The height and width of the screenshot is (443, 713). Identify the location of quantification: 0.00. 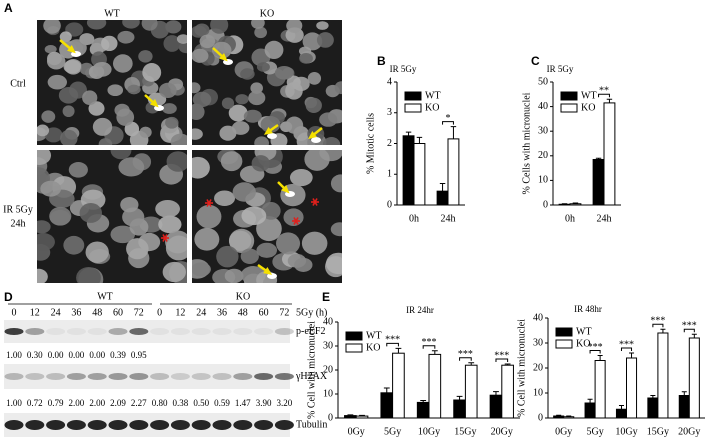
(97, 355).